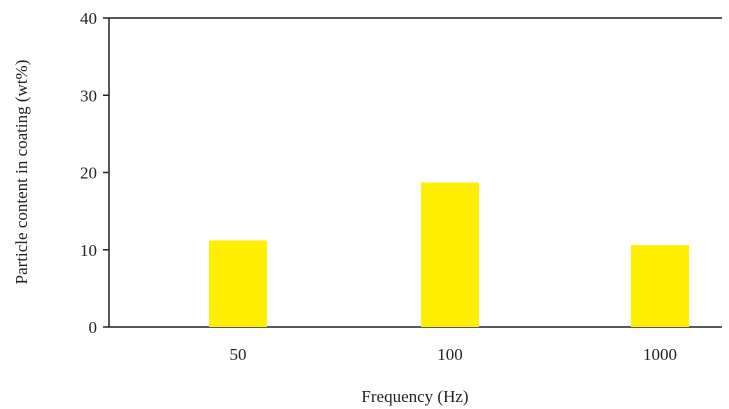  Describe the element at coordinates (88, 18) in the screenshot. I see `y-tick-label-4: 40` at that location.